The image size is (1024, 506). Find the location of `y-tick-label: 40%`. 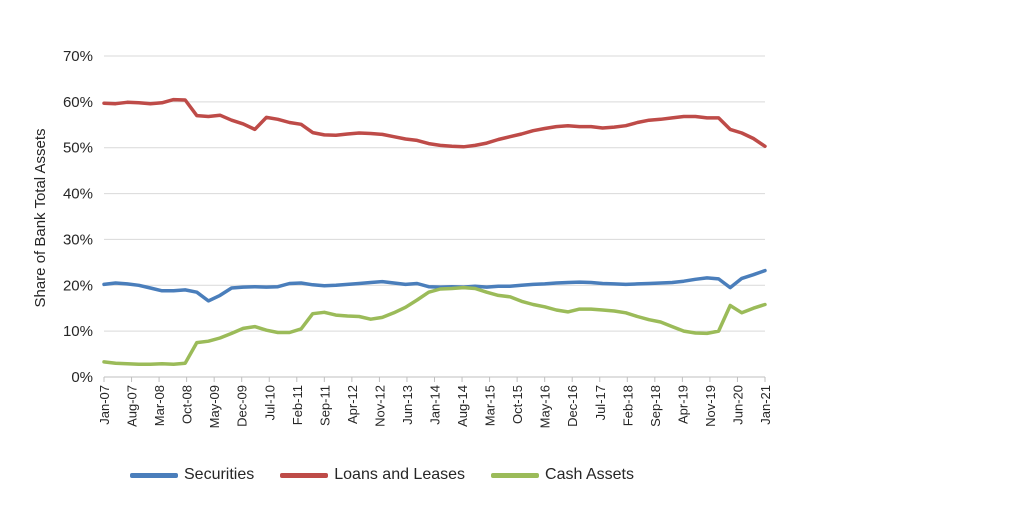

y-tick-label: 40% is located at coordinates (78, 194).